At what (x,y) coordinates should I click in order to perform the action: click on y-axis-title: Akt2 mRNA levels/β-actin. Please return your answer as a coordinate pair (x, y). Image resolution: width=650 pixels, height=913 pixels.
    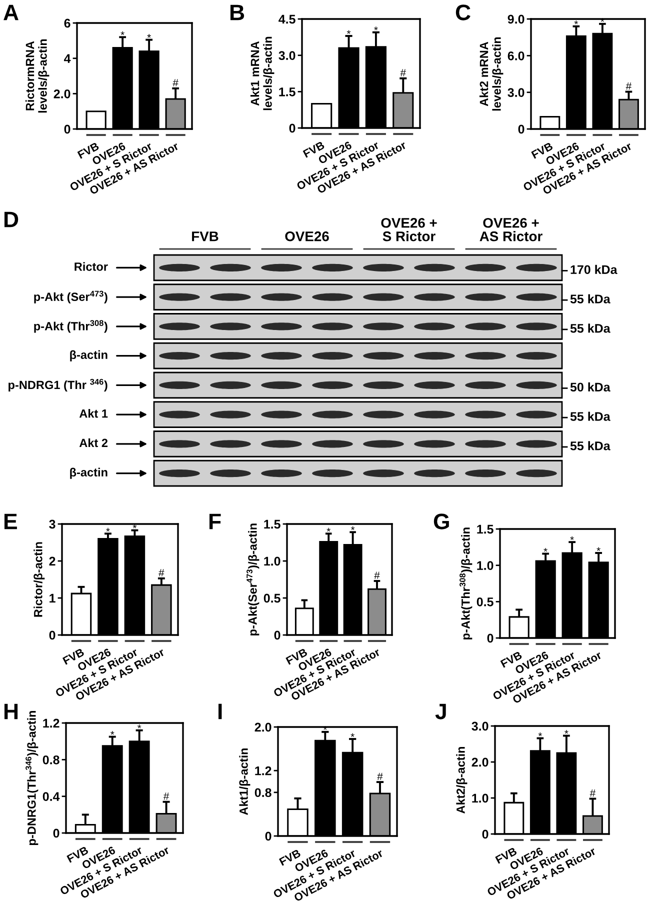
    Looking at the image, I should click on (491, 74).